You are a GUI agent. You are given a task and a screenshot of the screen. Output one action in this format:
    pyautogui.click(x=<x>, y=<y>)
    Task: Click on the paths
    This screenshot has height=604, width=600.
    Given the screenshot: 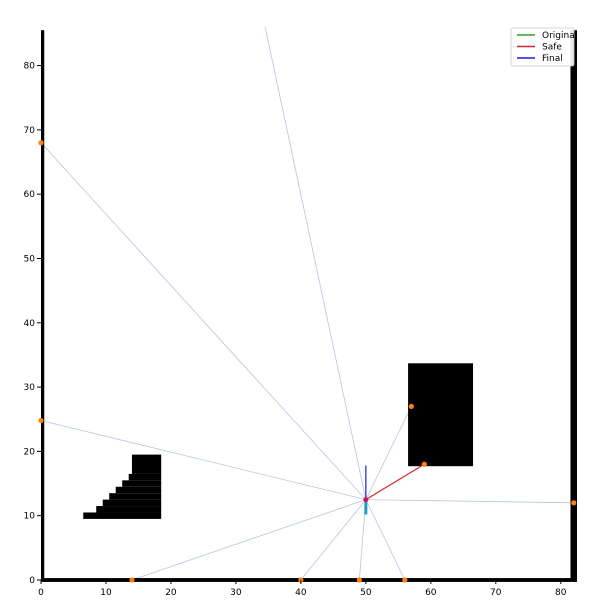 What is the action you would take?
    pyautogui.click(x=395, y=482)
    